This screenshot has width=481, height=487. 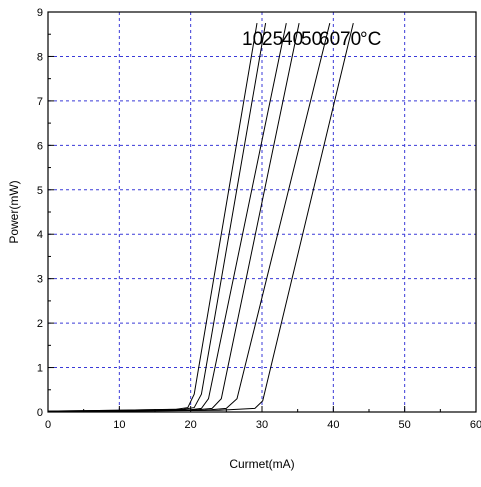 What do you see at coordinates (261, 464) in the screenshot?
I see `x-axis-label: Curmet(mA)` at bounding box center [261, 464].